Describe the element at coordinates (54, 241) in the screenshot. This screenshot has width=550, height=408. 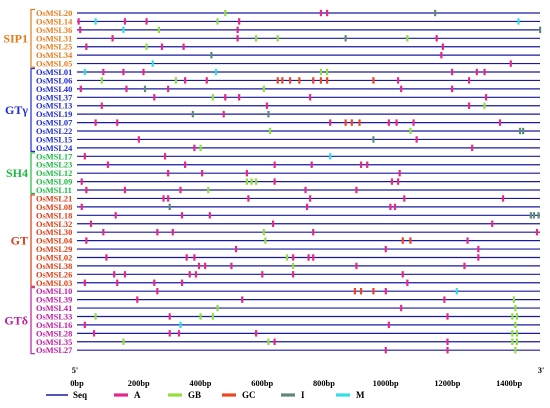
I see `gene-label: OsMSL04` at that location.